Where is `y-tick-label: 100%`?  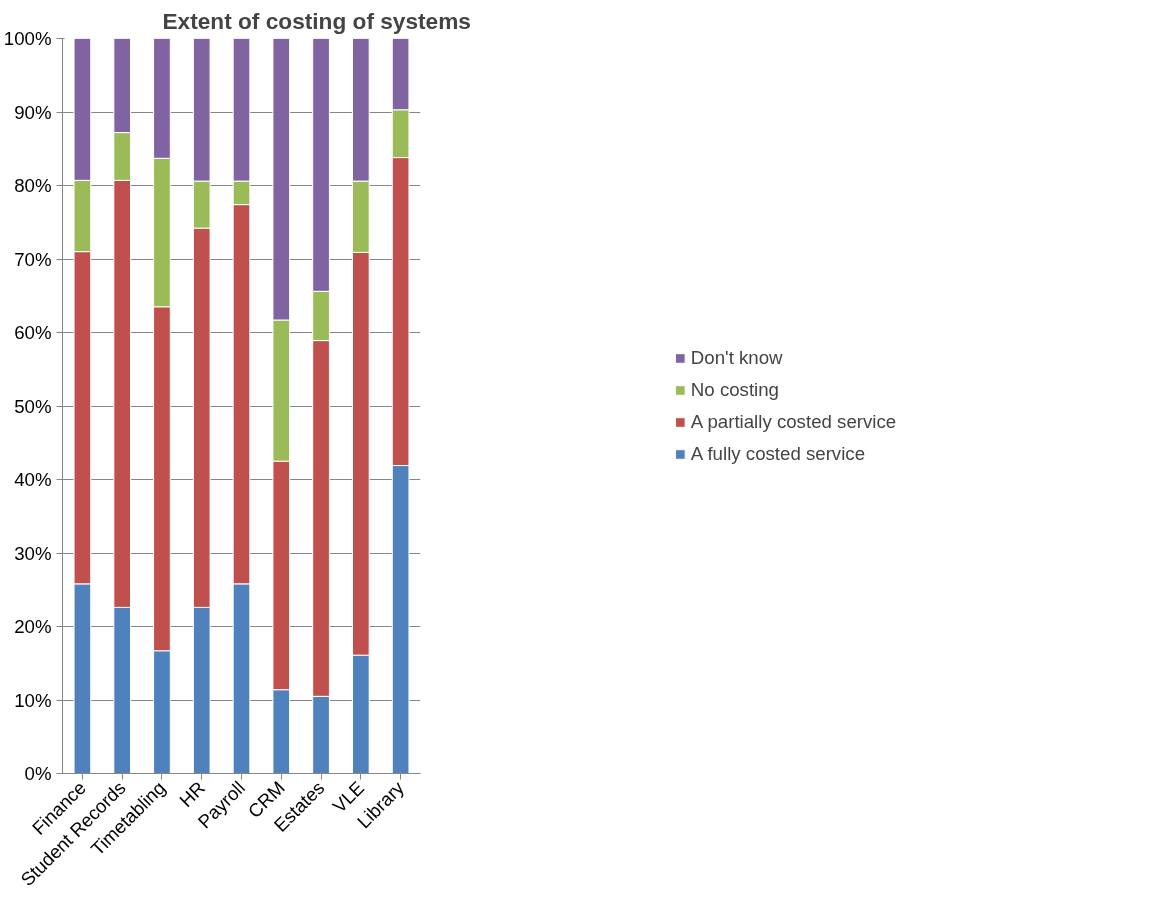
y-tick-label: 100% is located at coordinates (27, 38).